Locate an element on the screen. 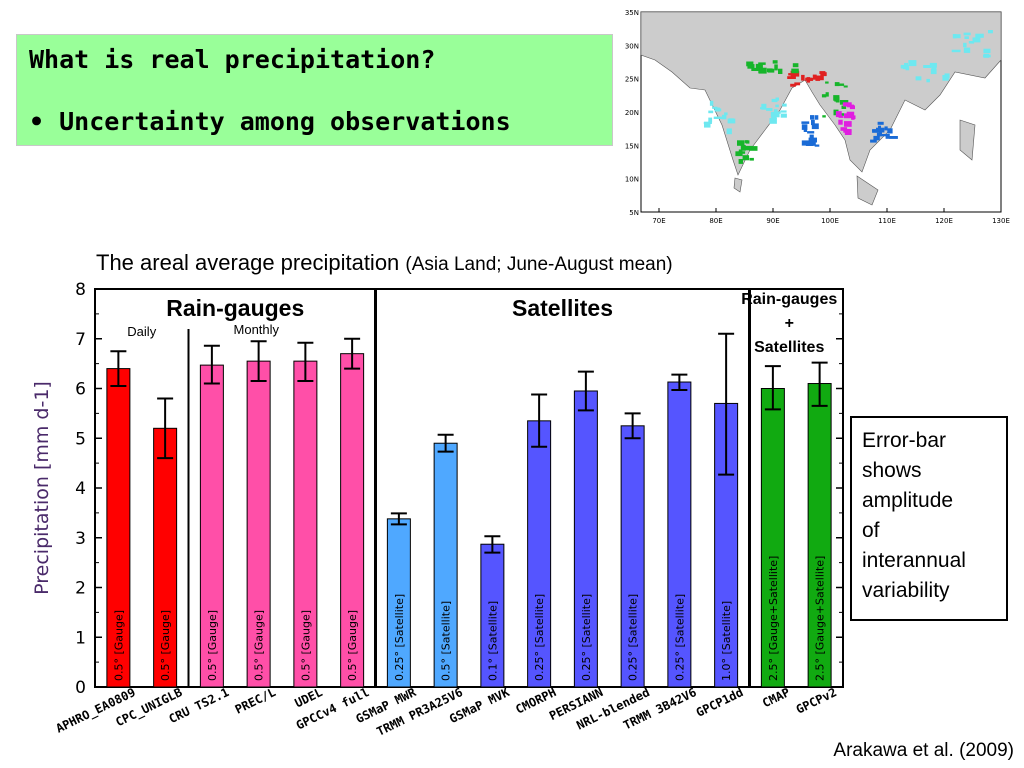 The image size is (1024, 768). x-tick-label: PREC/L is located at coordinates (255, 701).